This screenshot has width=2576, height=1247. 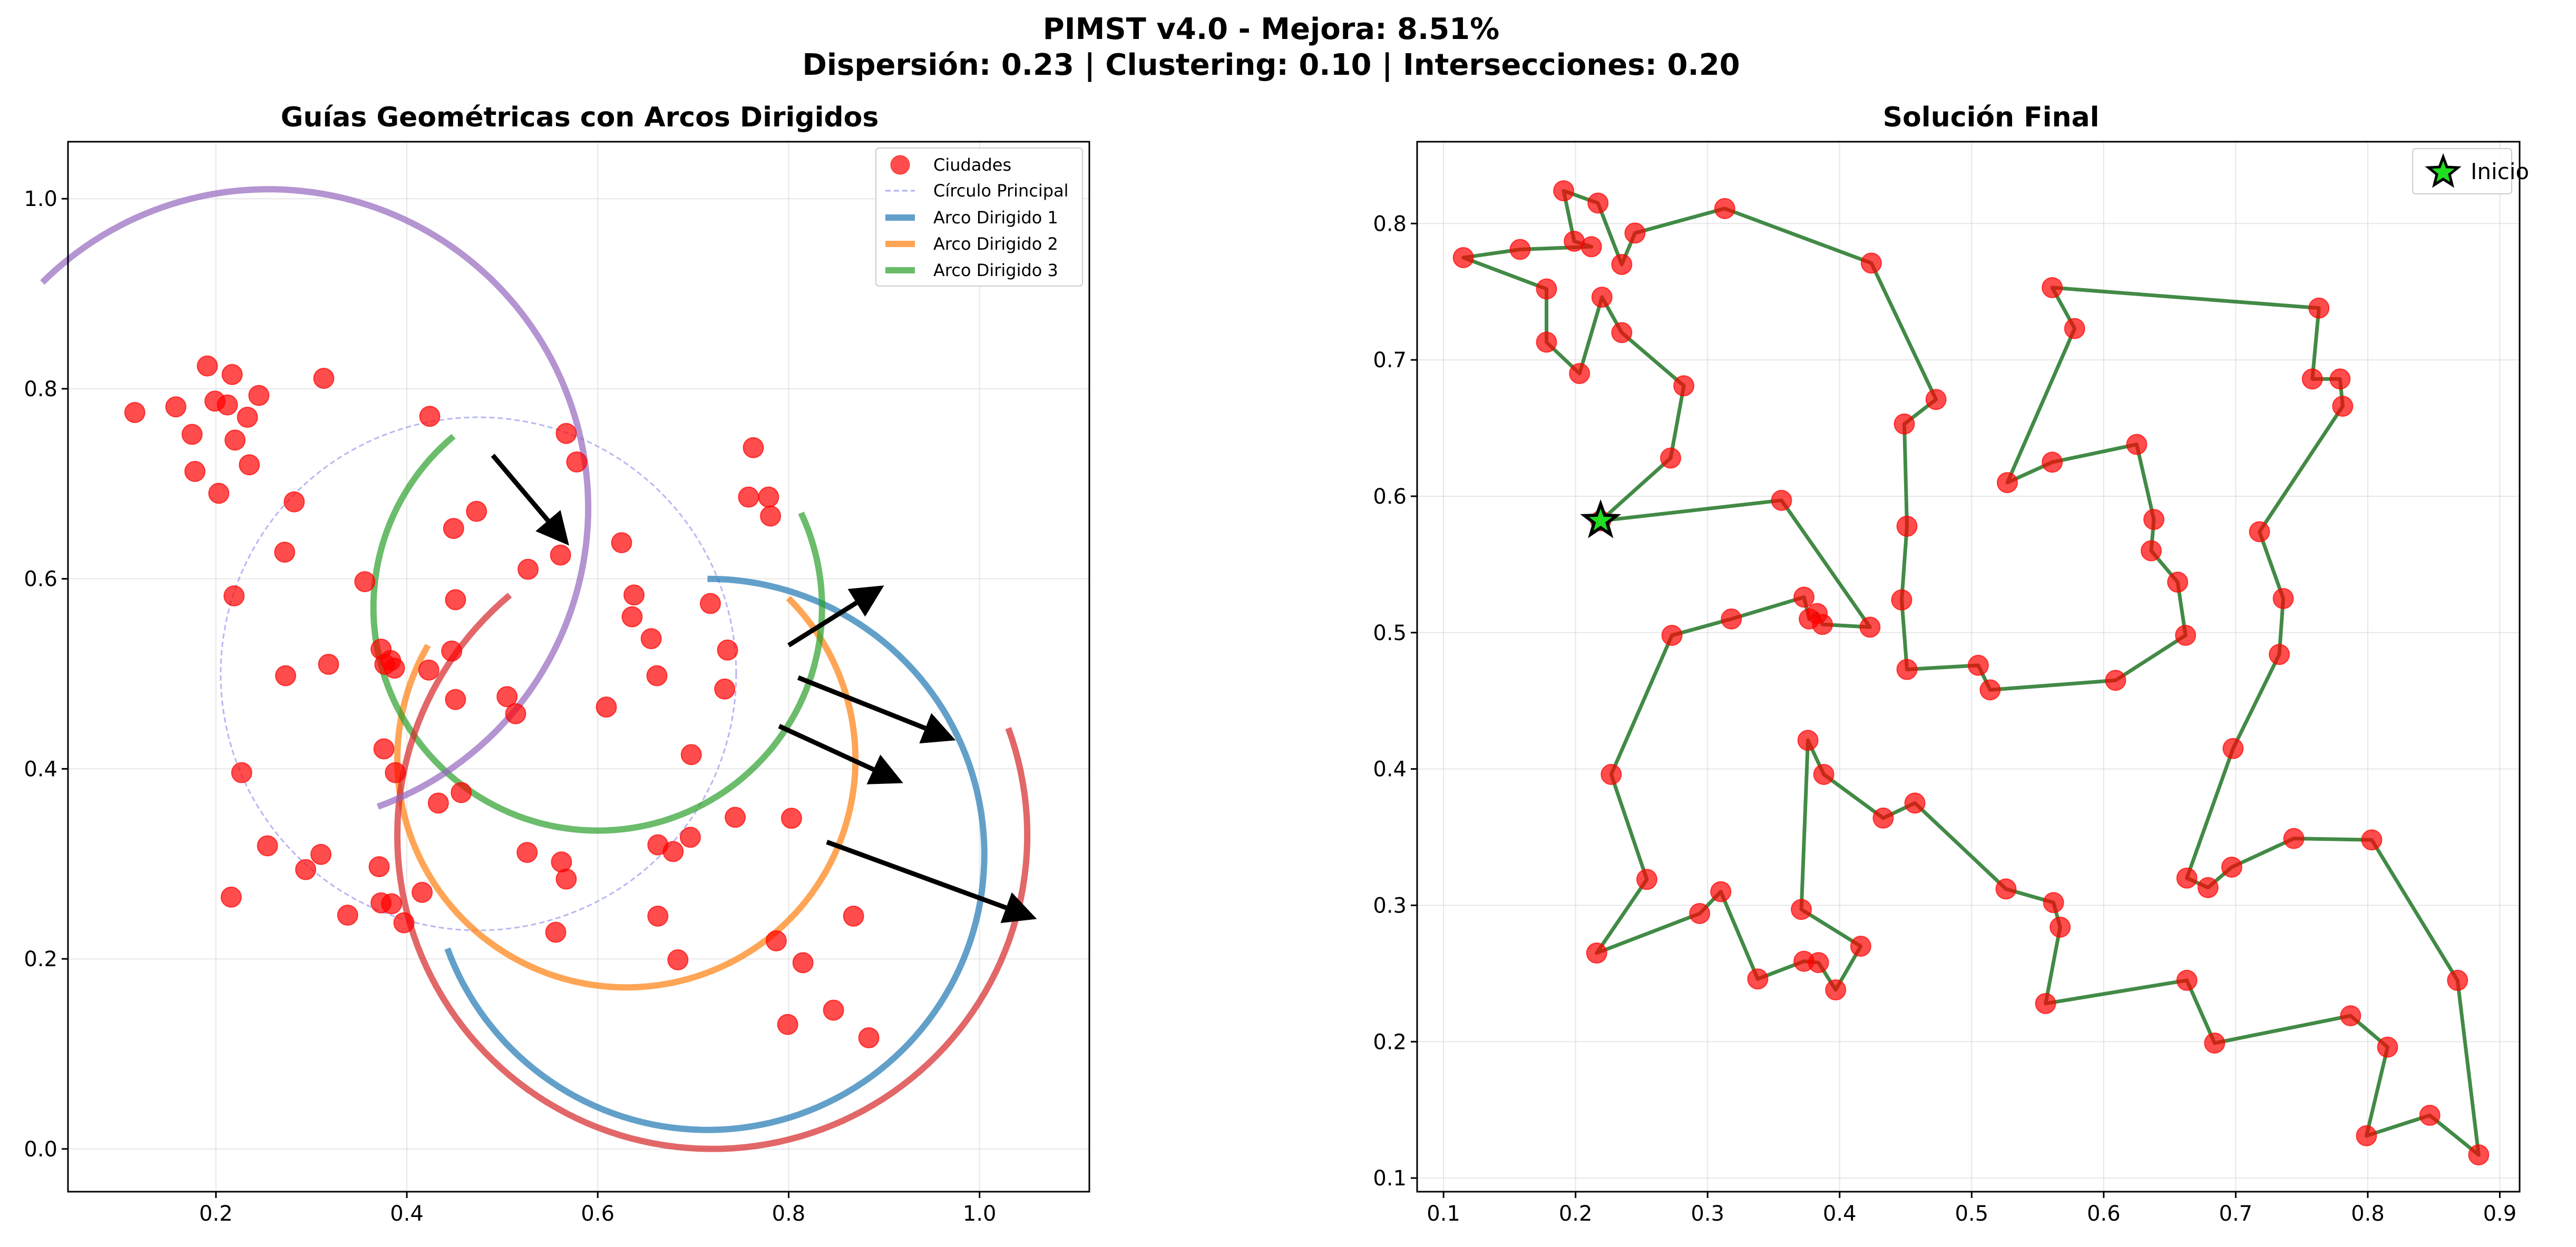 What do you see at coordinates (2500, 171) in the screenshot?
I see `legend-label-start: Inicio` at bounding box center [2500, 171].